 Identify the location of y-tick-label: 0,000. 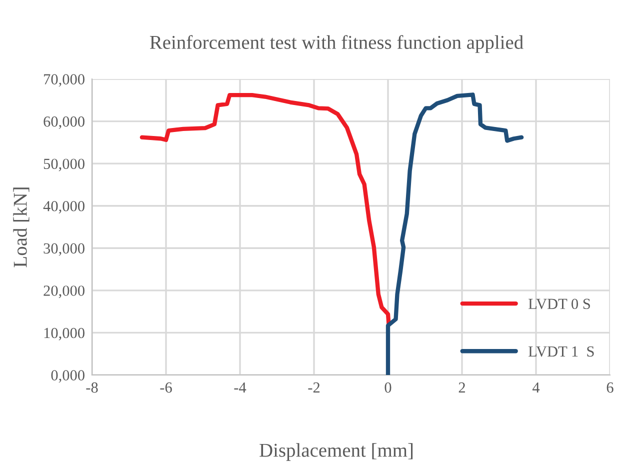
(67, 376).